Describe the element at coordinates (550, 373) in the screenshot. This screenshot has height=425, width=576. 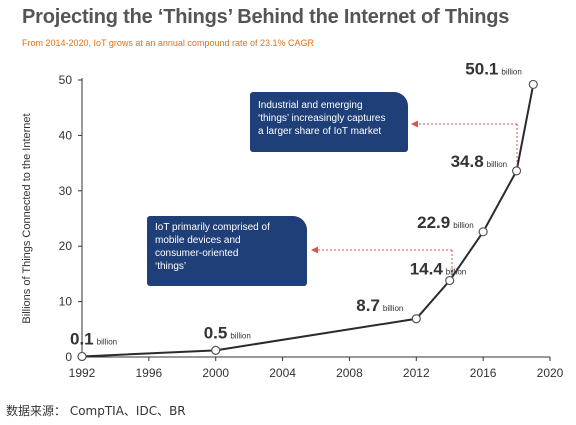
I see `x-tick-label: 2020` at that location.